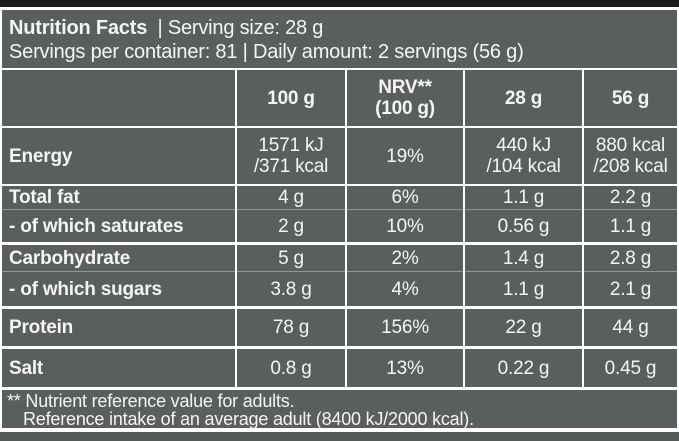  What do you see at coordinates (523, 156) in the screenshot?
I see `energy-per-28g: 440 kJ /104 kcal` at bounding box center [523, 156].